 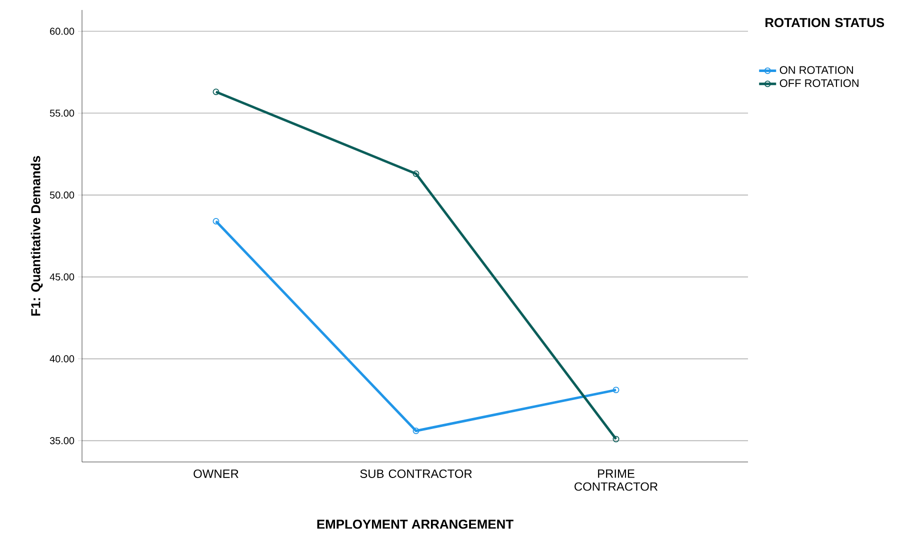 What do you see at coordinates (216, 474) in the screenshot?
I see `x-tick-label: OWNER` at bounding box center [216, 474].